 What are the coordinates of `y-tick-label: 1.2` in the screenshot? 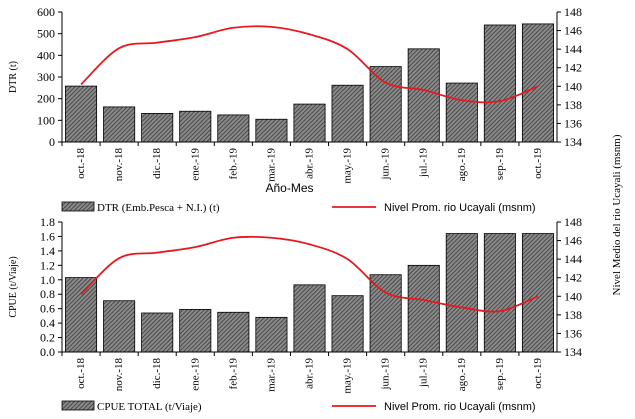 It's located at (47, 265).